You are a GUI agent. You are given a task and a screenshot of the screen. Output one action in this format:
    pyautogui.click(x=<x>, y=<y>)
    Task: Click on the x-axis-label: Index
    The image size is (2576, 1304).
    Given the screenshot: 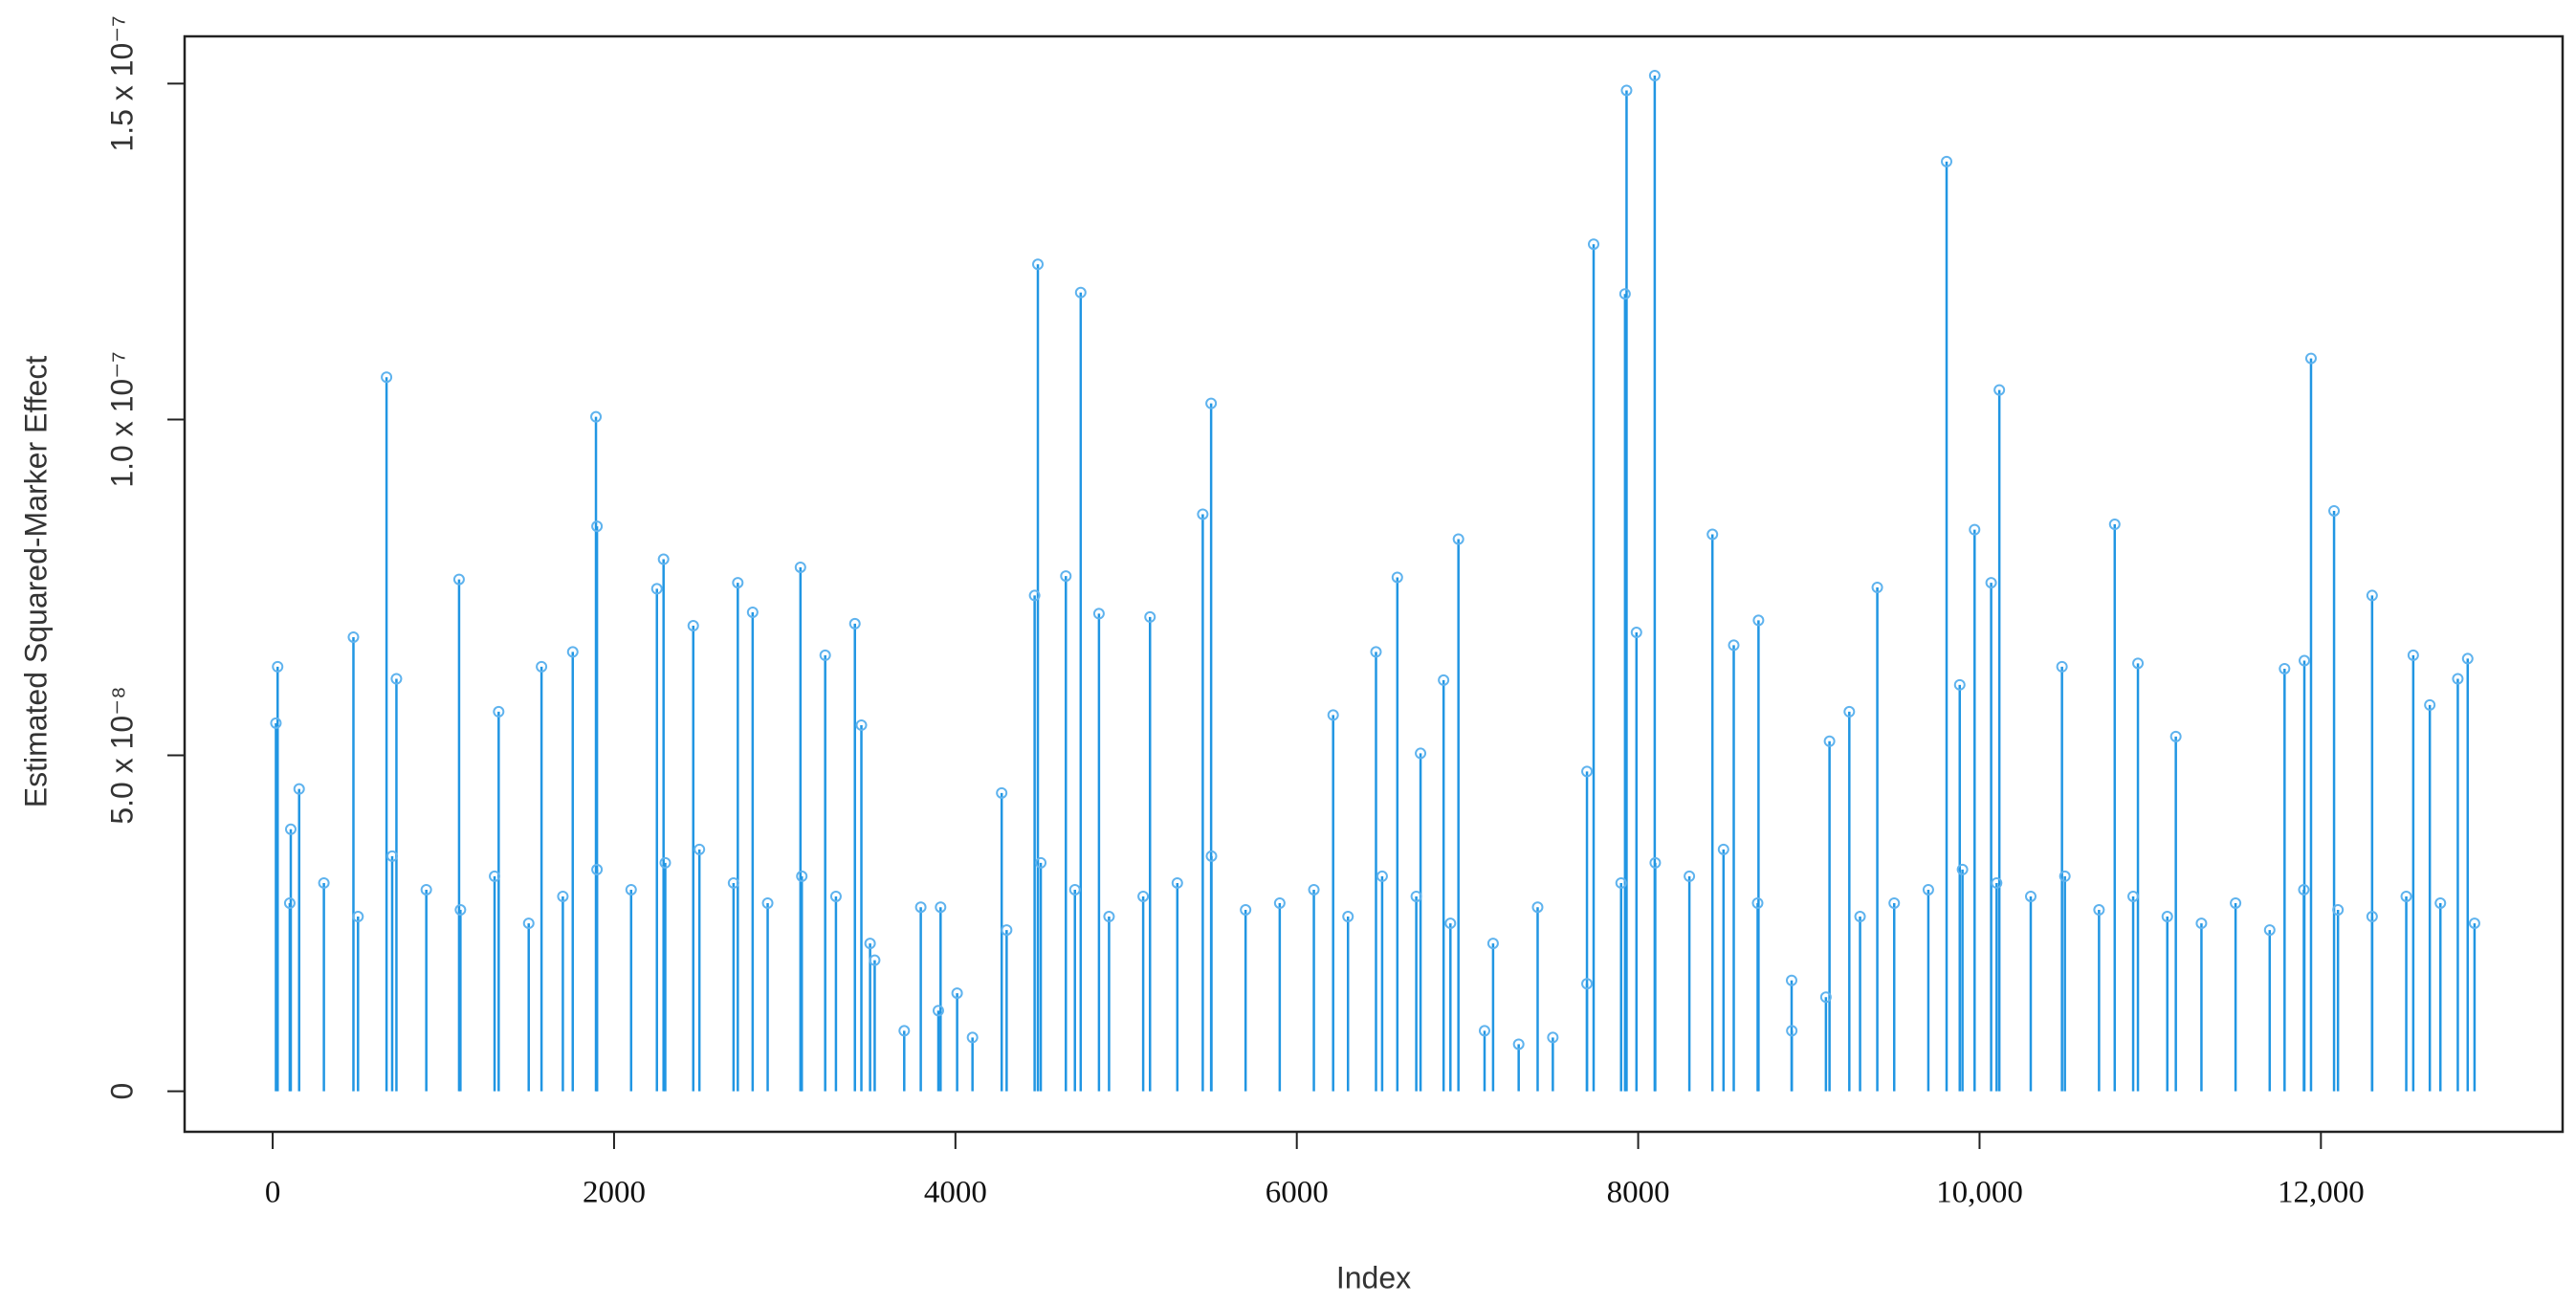 What is the action you would take?
    pyautogui.click(x=1374, y=1277)
    